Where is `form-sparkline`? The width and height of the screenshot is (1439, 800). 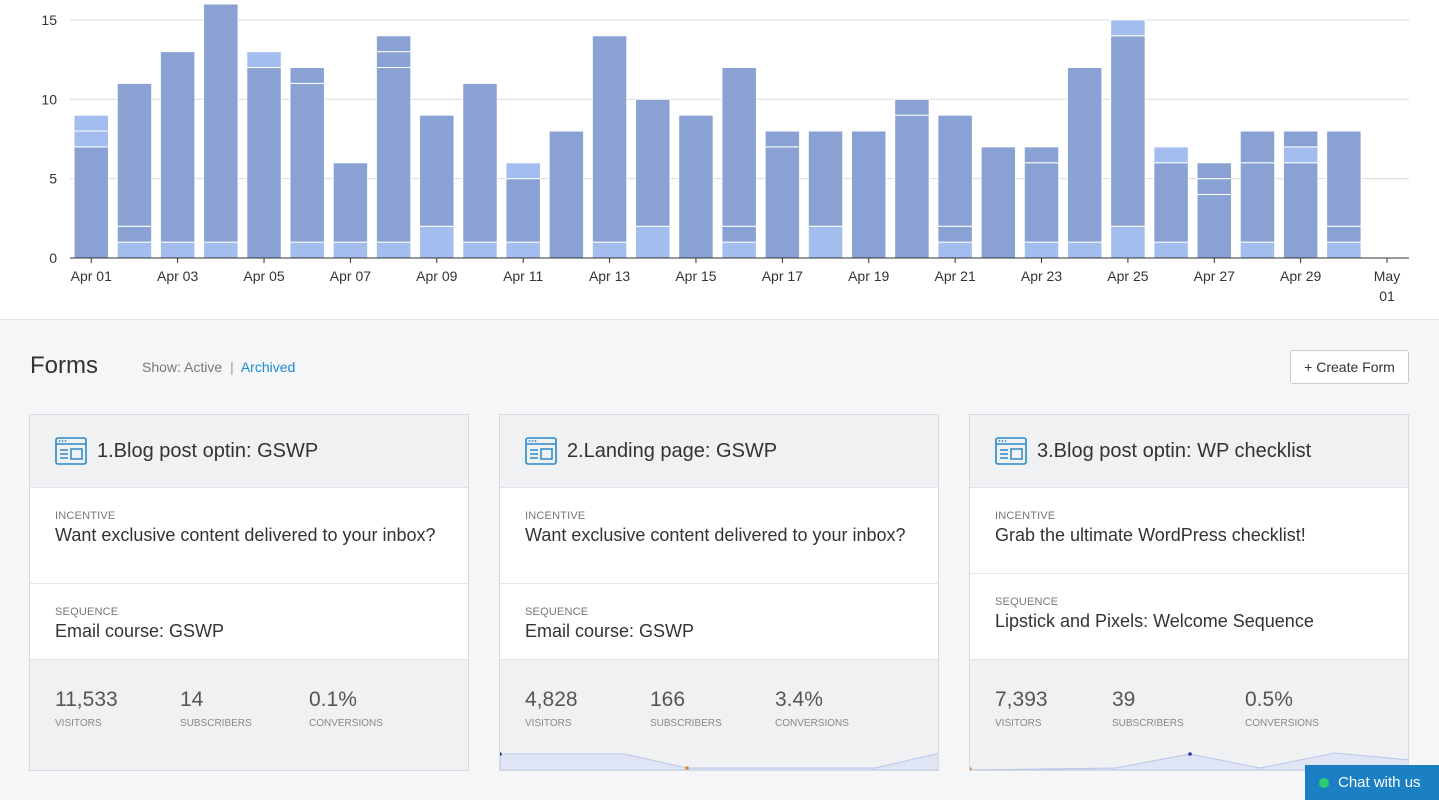
form-sparkline is located at coordinates (1189, 761).